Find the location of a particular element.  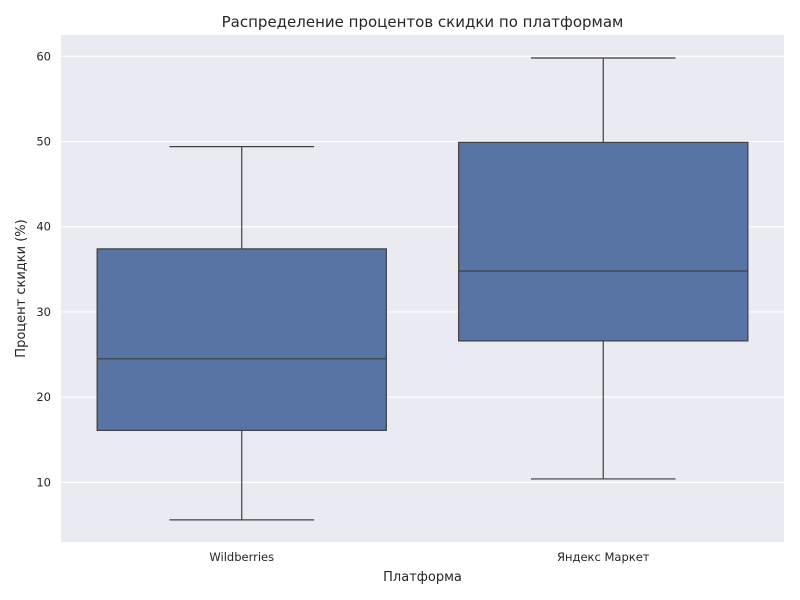

x-axis-label: Платформа is located at coordinates (422, 577).